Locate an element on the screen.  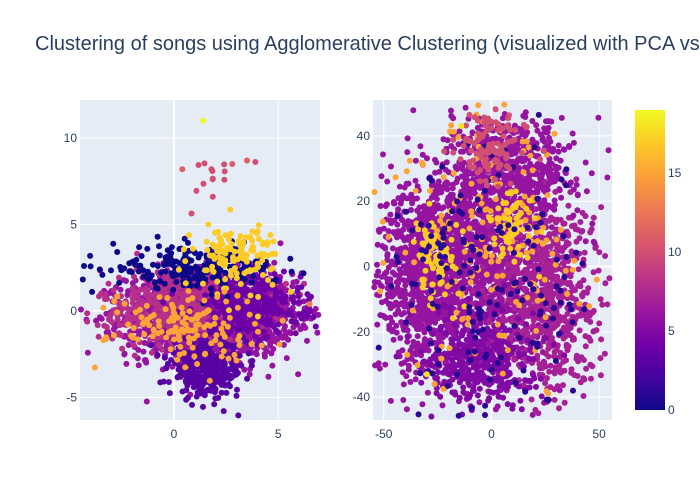
x-tick-label: 0 is located at coordinates (174, 434).